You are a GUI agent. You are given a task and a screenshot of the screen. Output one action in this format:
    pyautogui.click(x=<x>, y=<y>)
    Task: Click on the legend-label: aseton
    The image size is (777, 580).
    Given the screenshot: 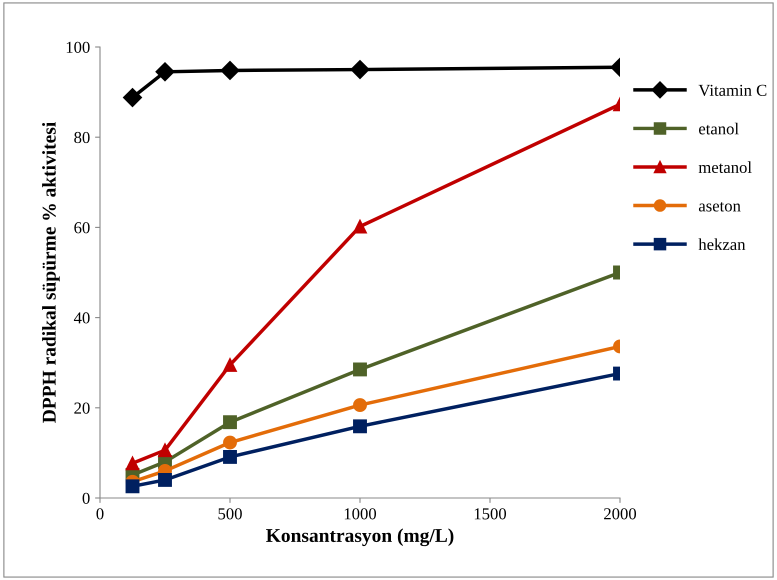 What is the action you would take?
    pyautogui.click(x=719, y=207)
    